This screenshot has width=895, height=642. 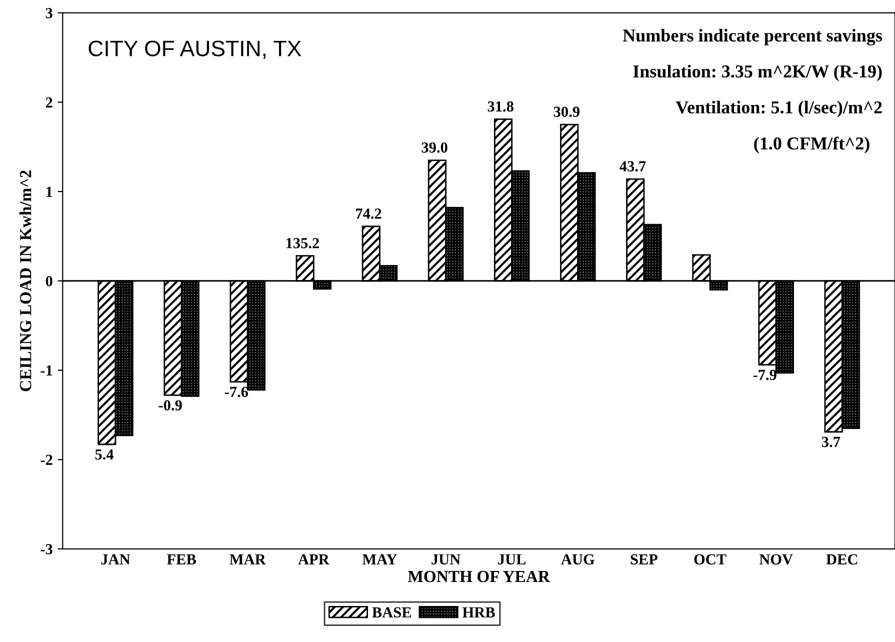 What do you see at coordinates (302, 243) in the screenshot?
I see `annotation: 135.2` at bounding box center [302, 243].